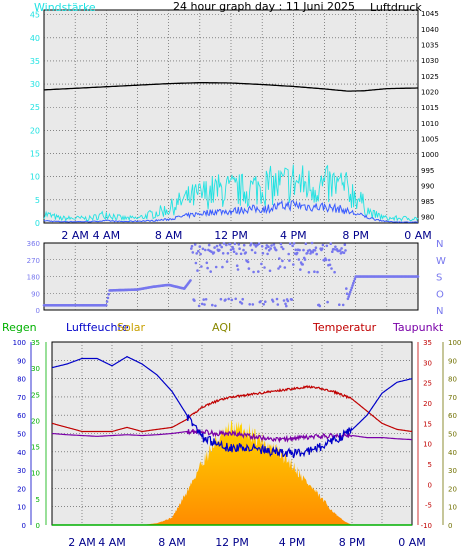 The image size is (467, 560). Describe the element at coordinates (35, 448) in the screenshot. I see `rain-axis-tick-label: 15` at that location.